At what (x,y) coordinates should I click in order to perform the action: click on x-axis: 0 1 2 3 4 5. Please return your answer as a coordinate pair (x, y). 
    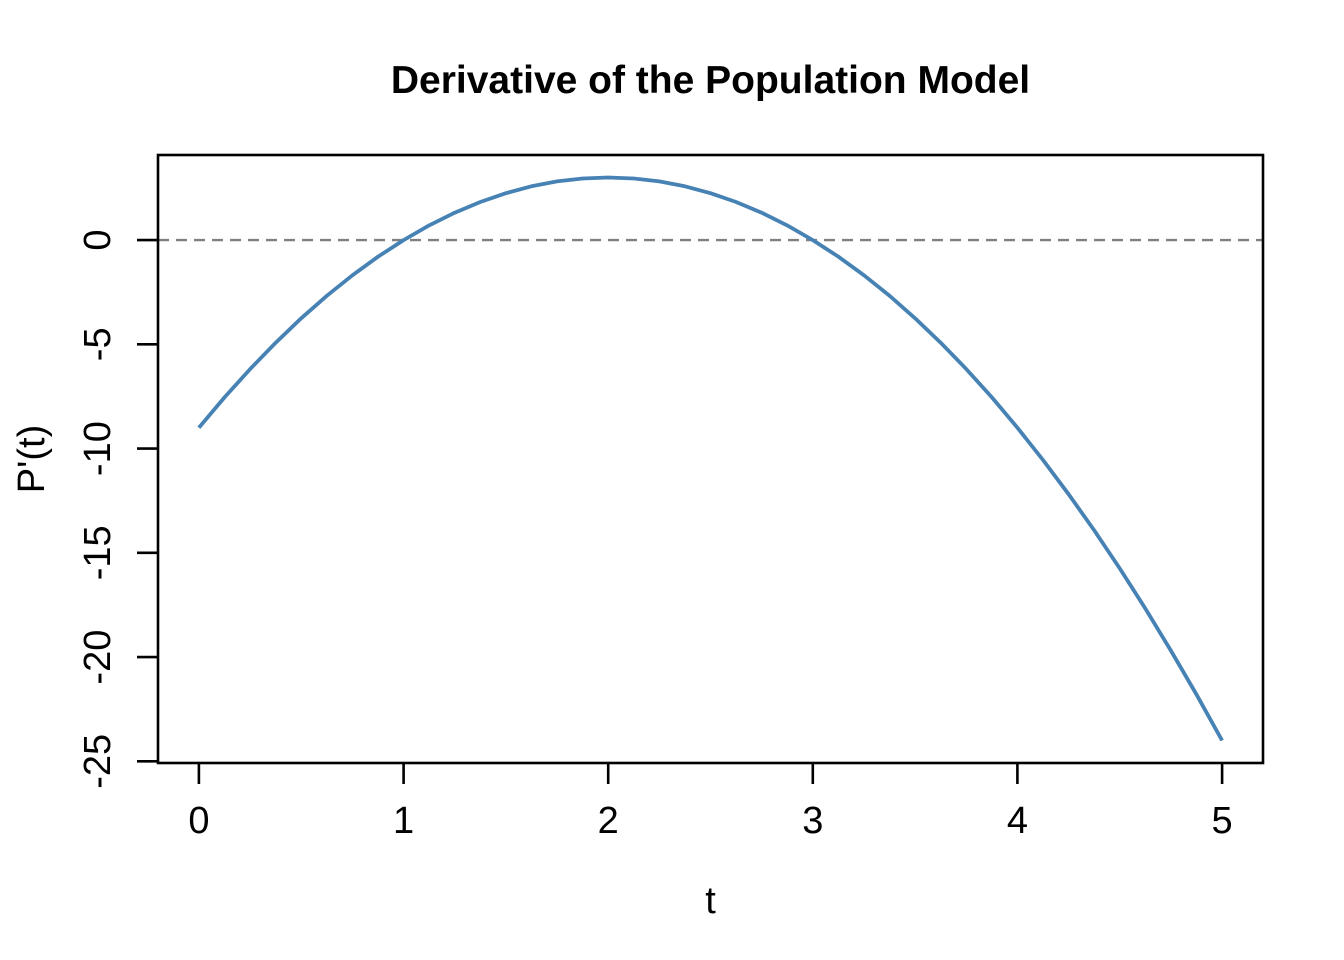
    Looking at the image, I should click on (710, 802).